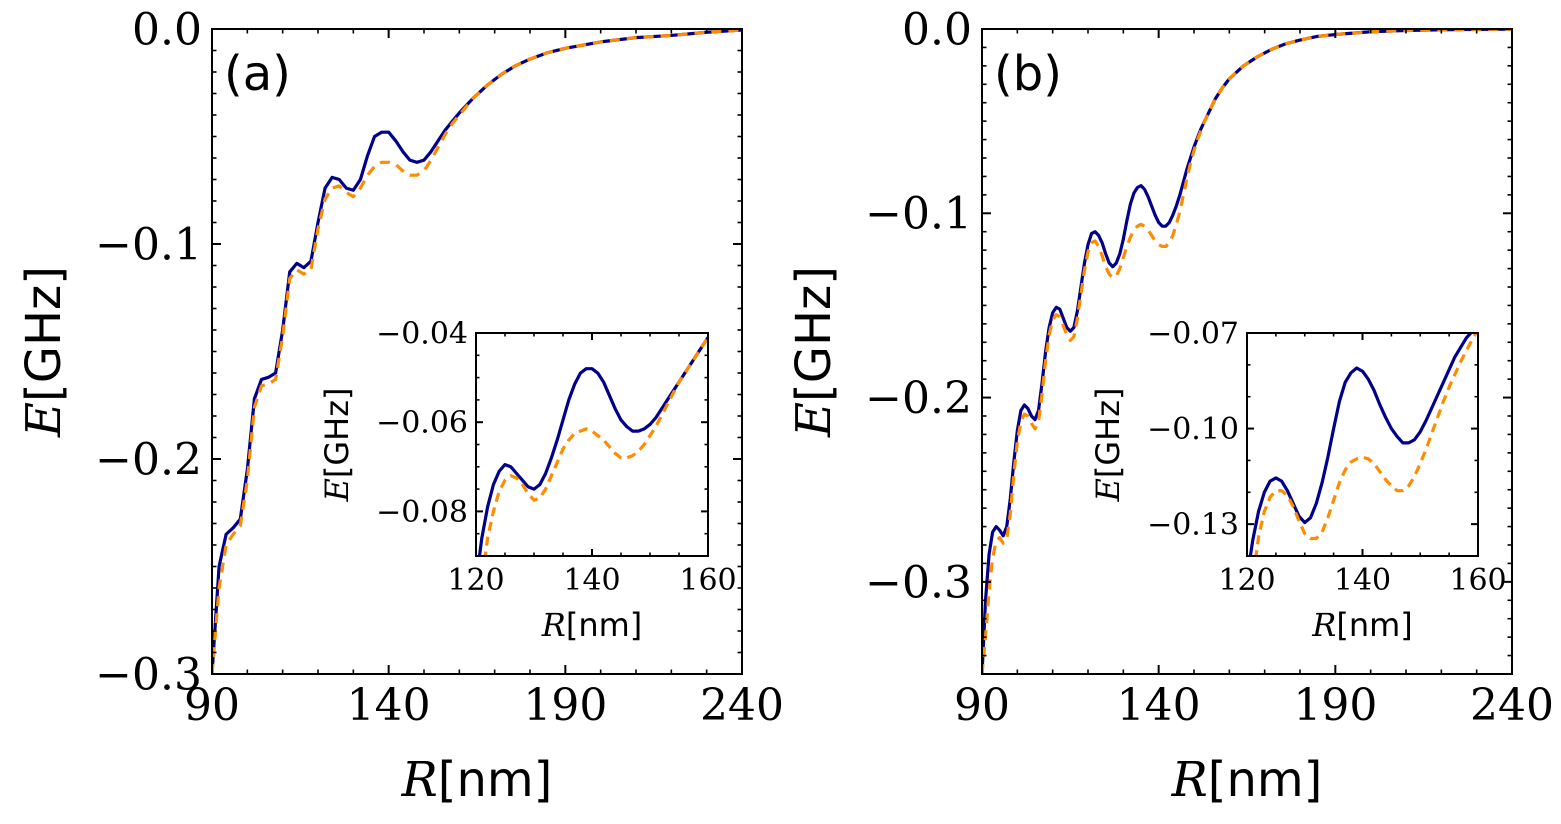  Describe the element at coordinates (257, 74) in the screenshot. I see `panel-label: (a)` at that location.